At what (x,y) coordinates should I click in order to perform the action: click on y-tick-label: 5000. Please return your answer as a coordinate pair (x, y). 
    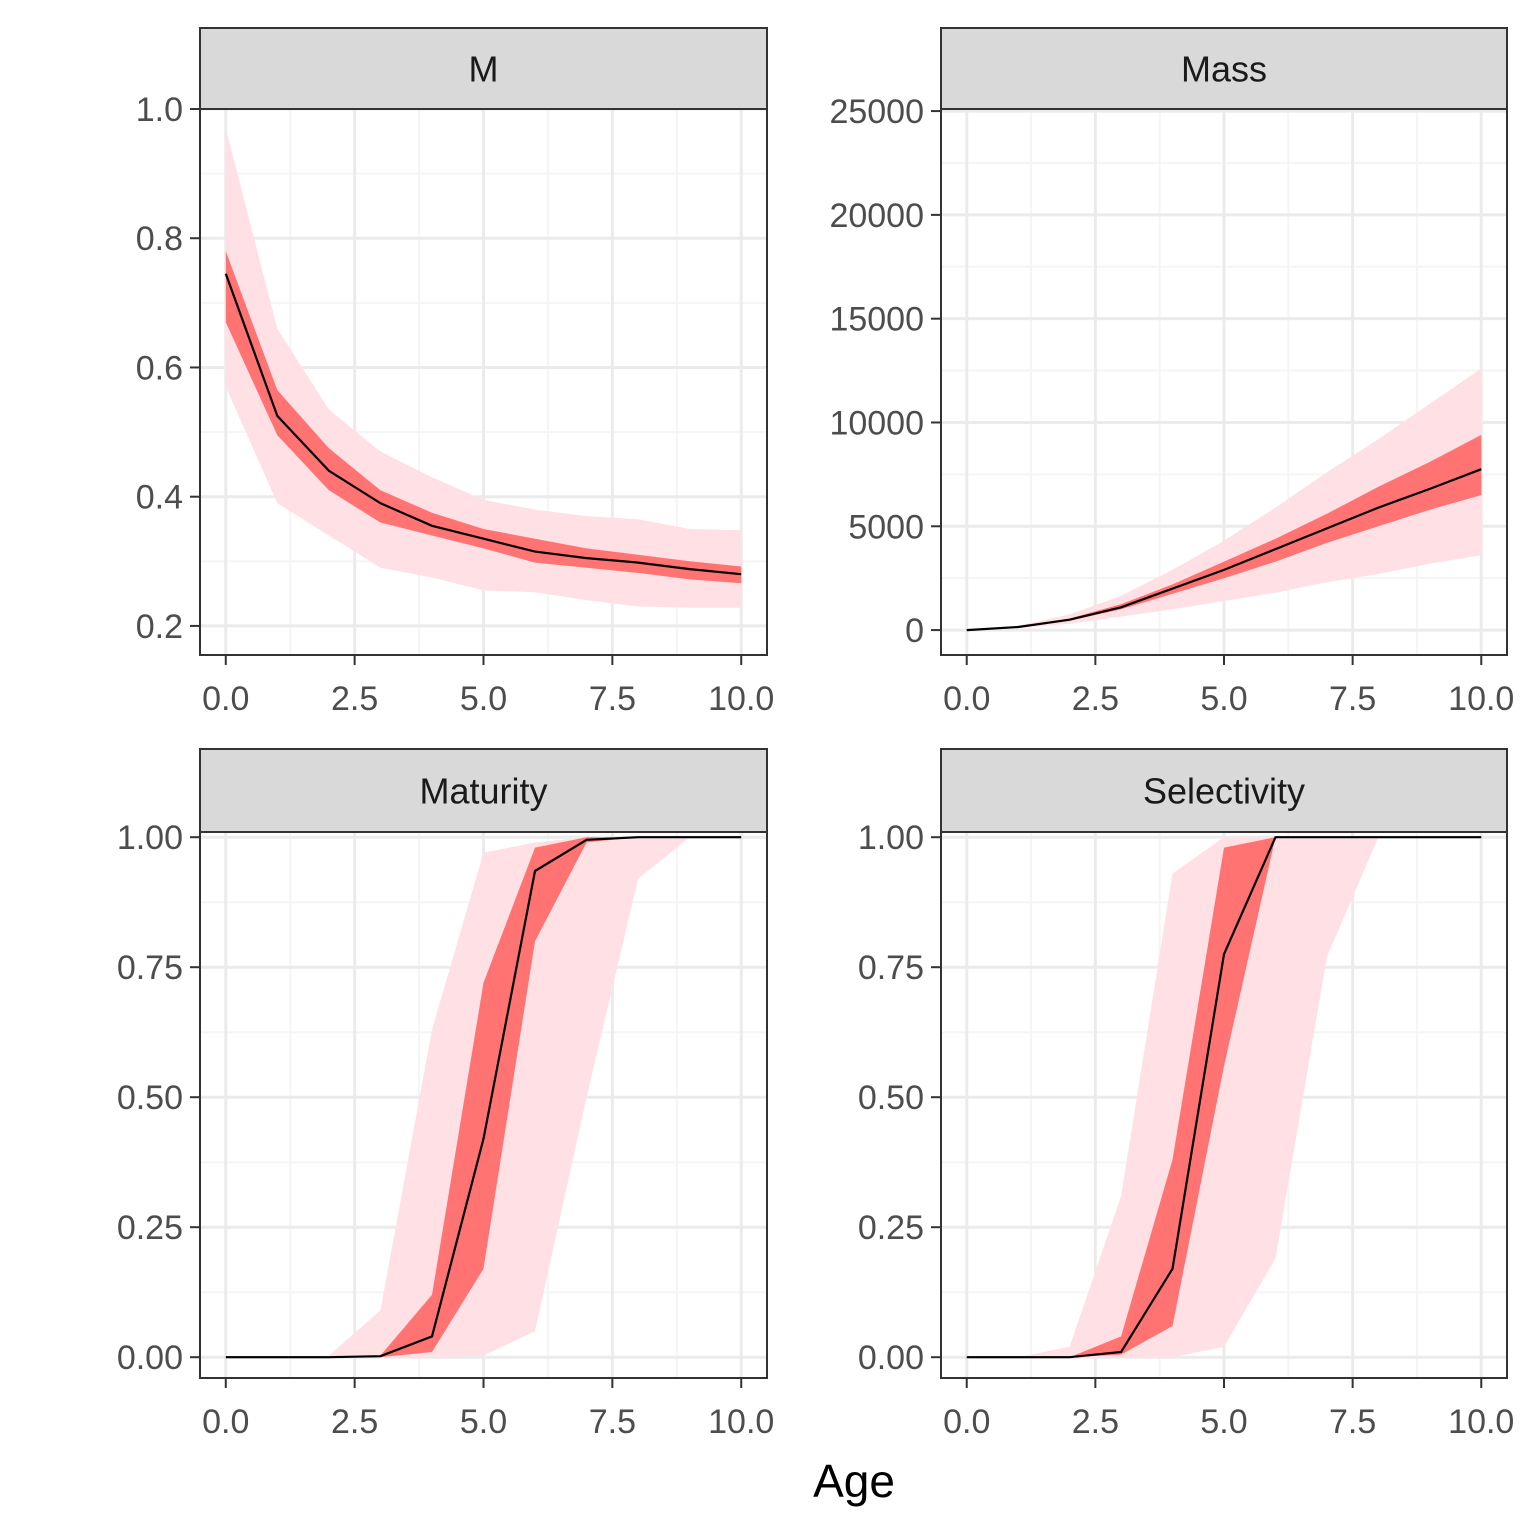
    Looking at the image, I should click on (886, 527).